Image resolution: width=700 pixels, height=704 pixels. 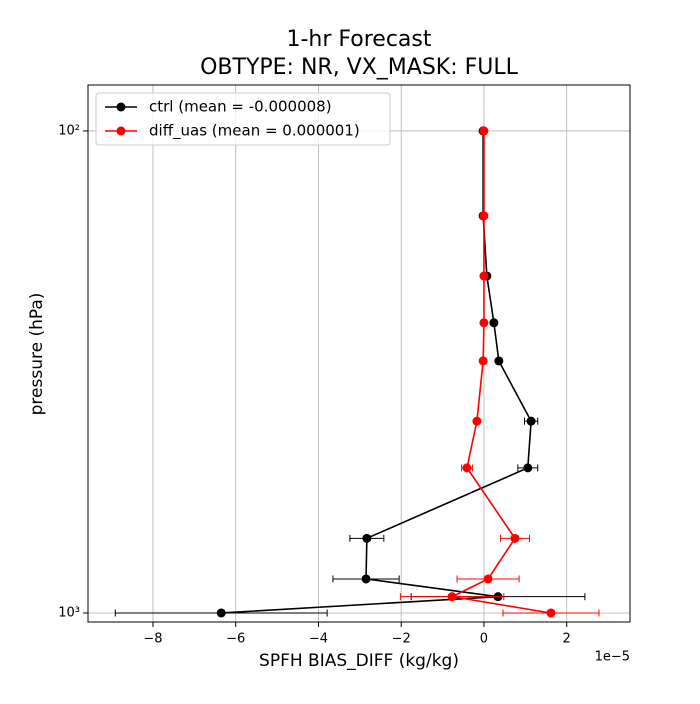 I want to click on x-tick-label: −2, so click(x=401, y=639).